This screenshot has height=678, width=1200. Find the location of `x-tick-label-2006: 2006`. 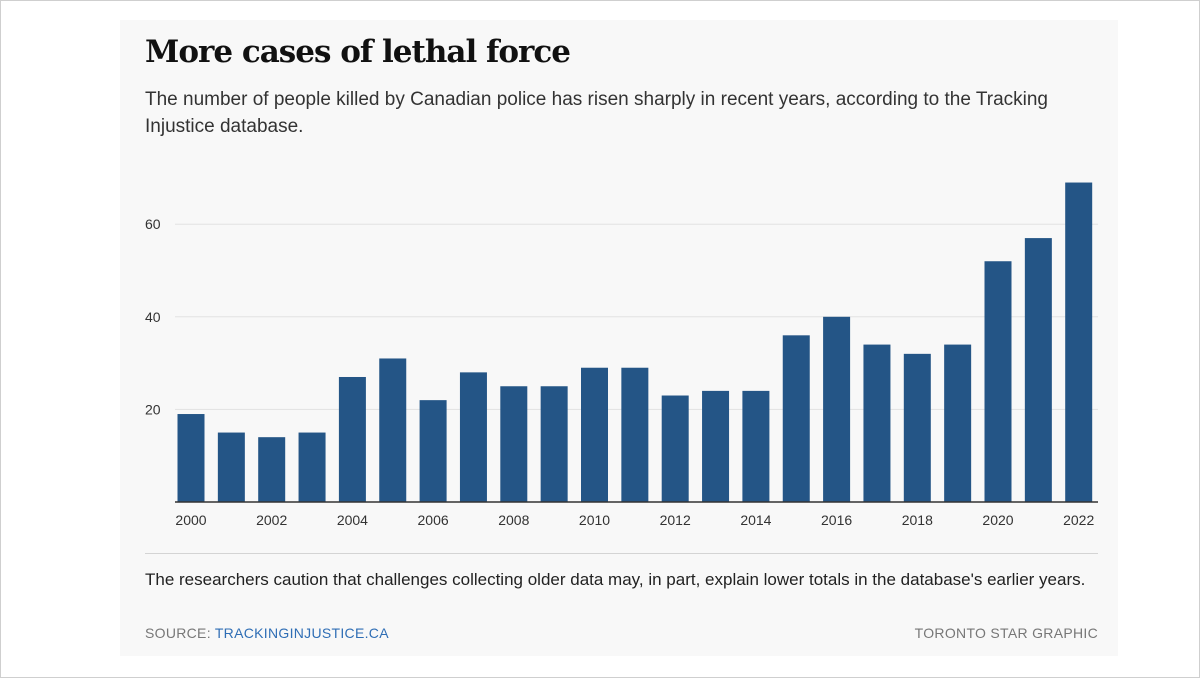

x-tick-label-2006: 2006 is located at coordinates (433, 520).